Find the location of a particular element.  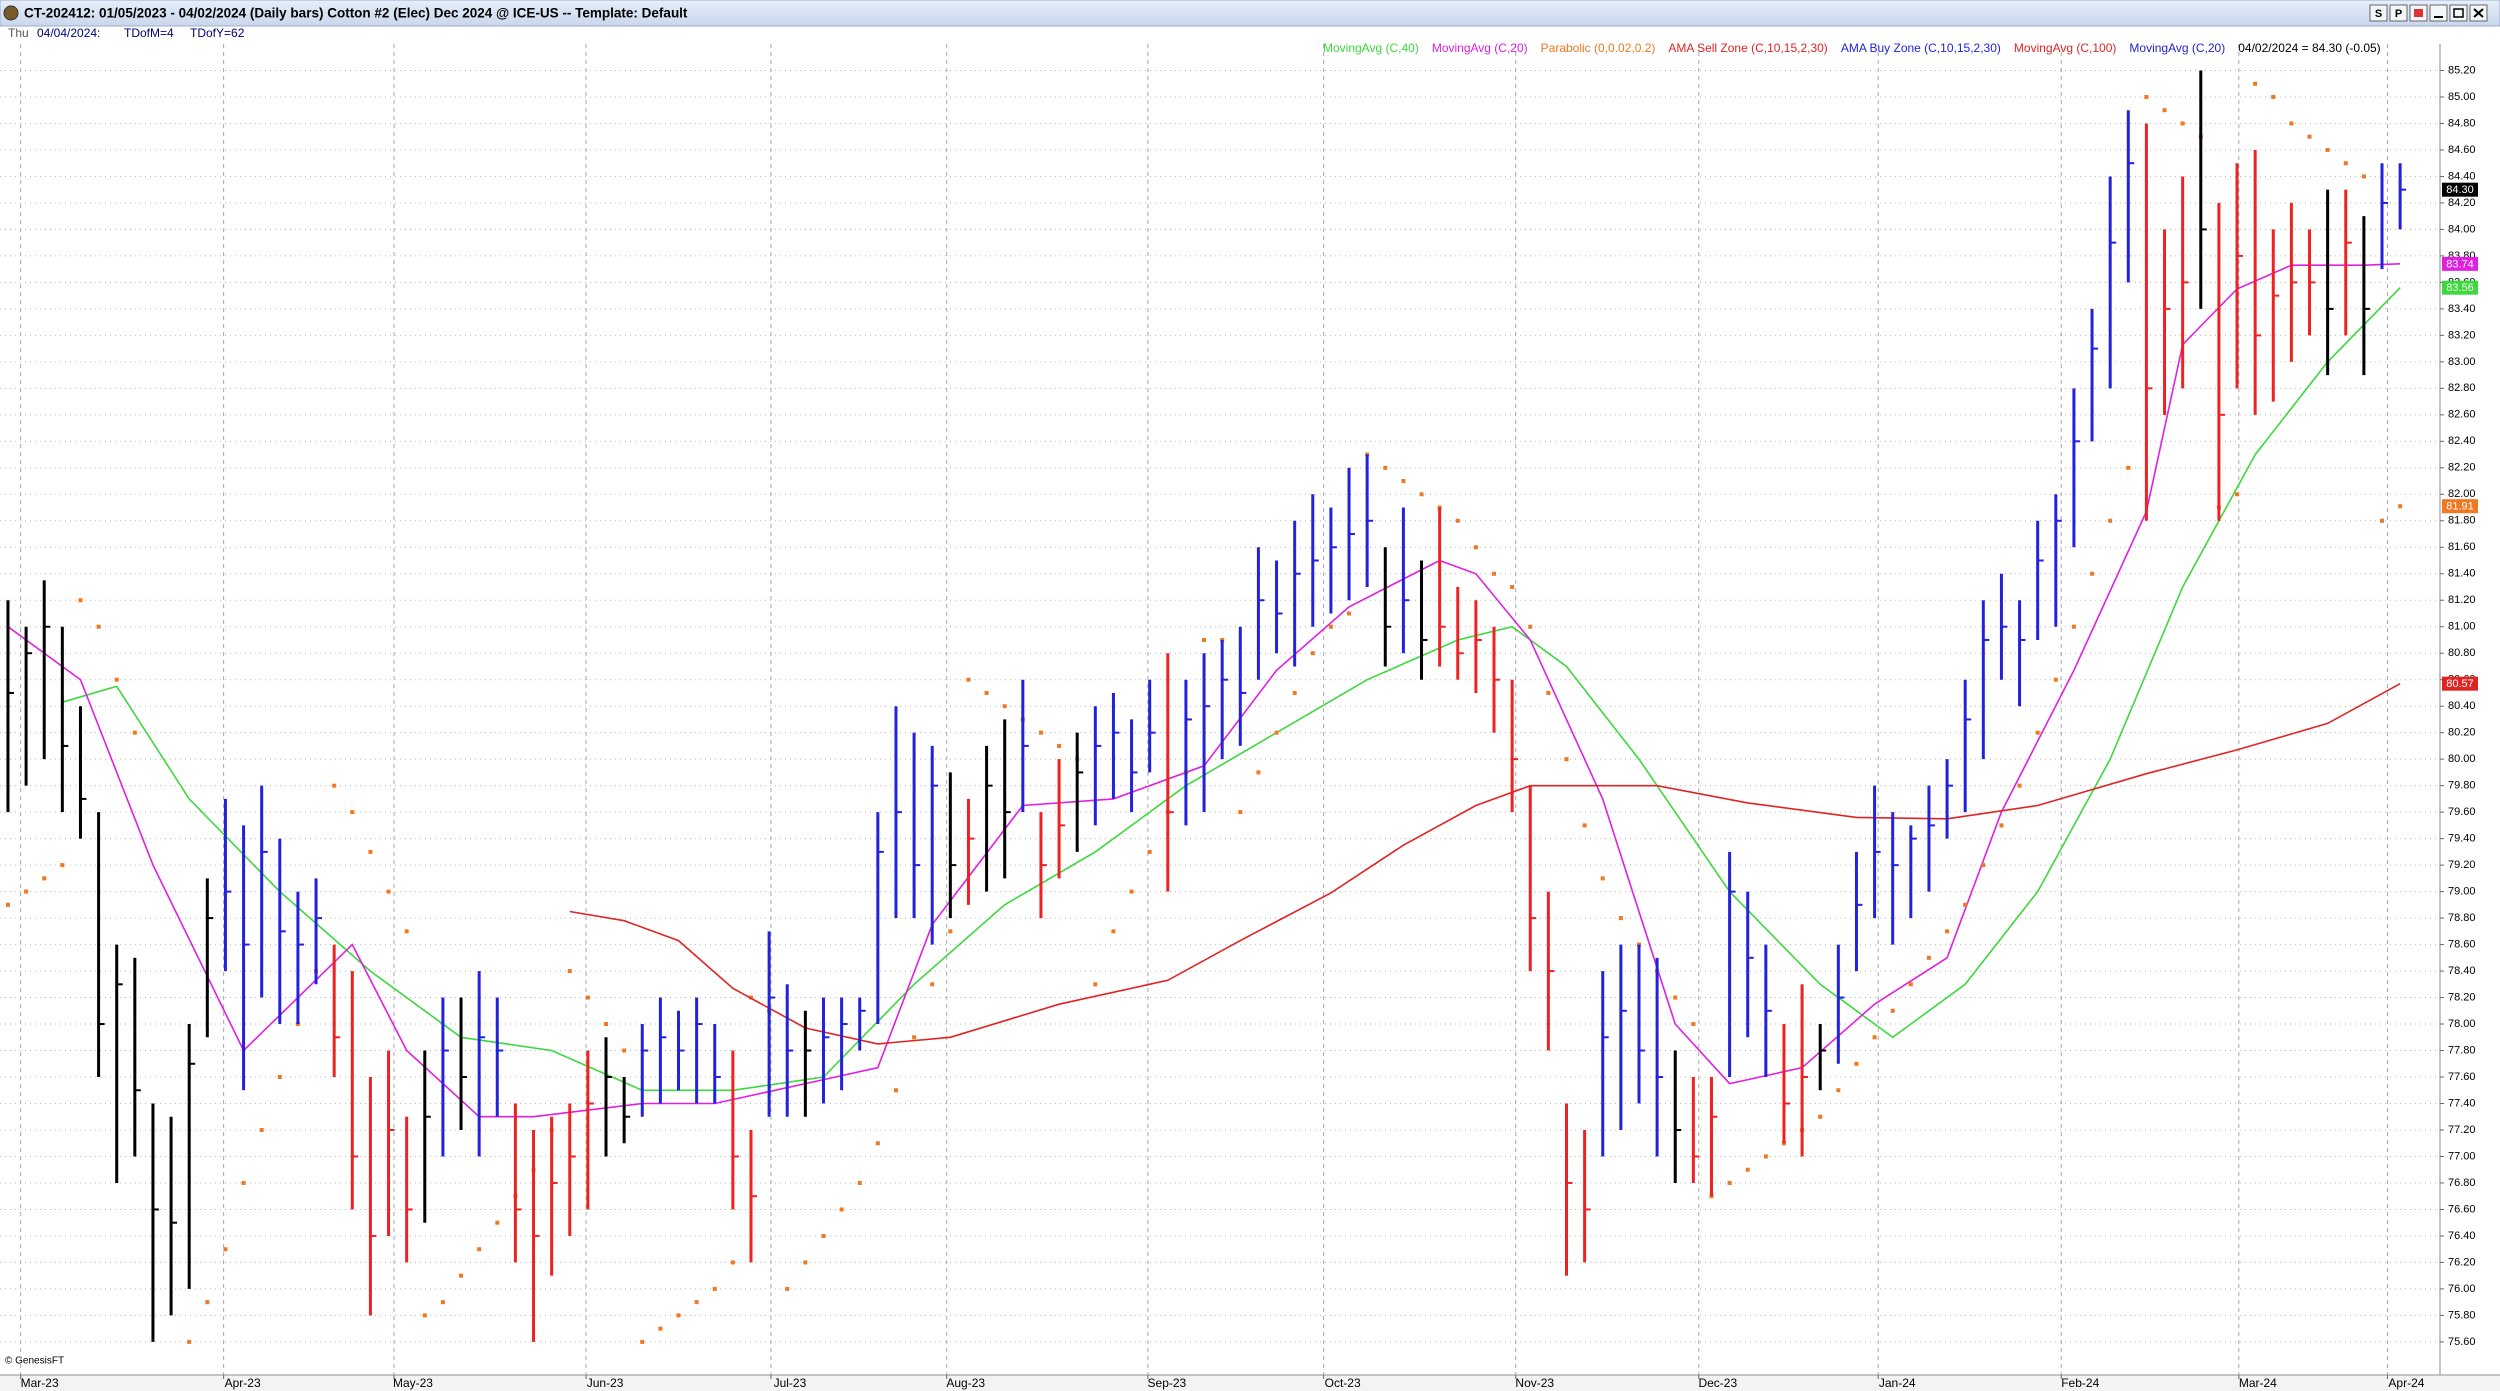

price-label: 83.56 is located at coordinates (2460, 288).